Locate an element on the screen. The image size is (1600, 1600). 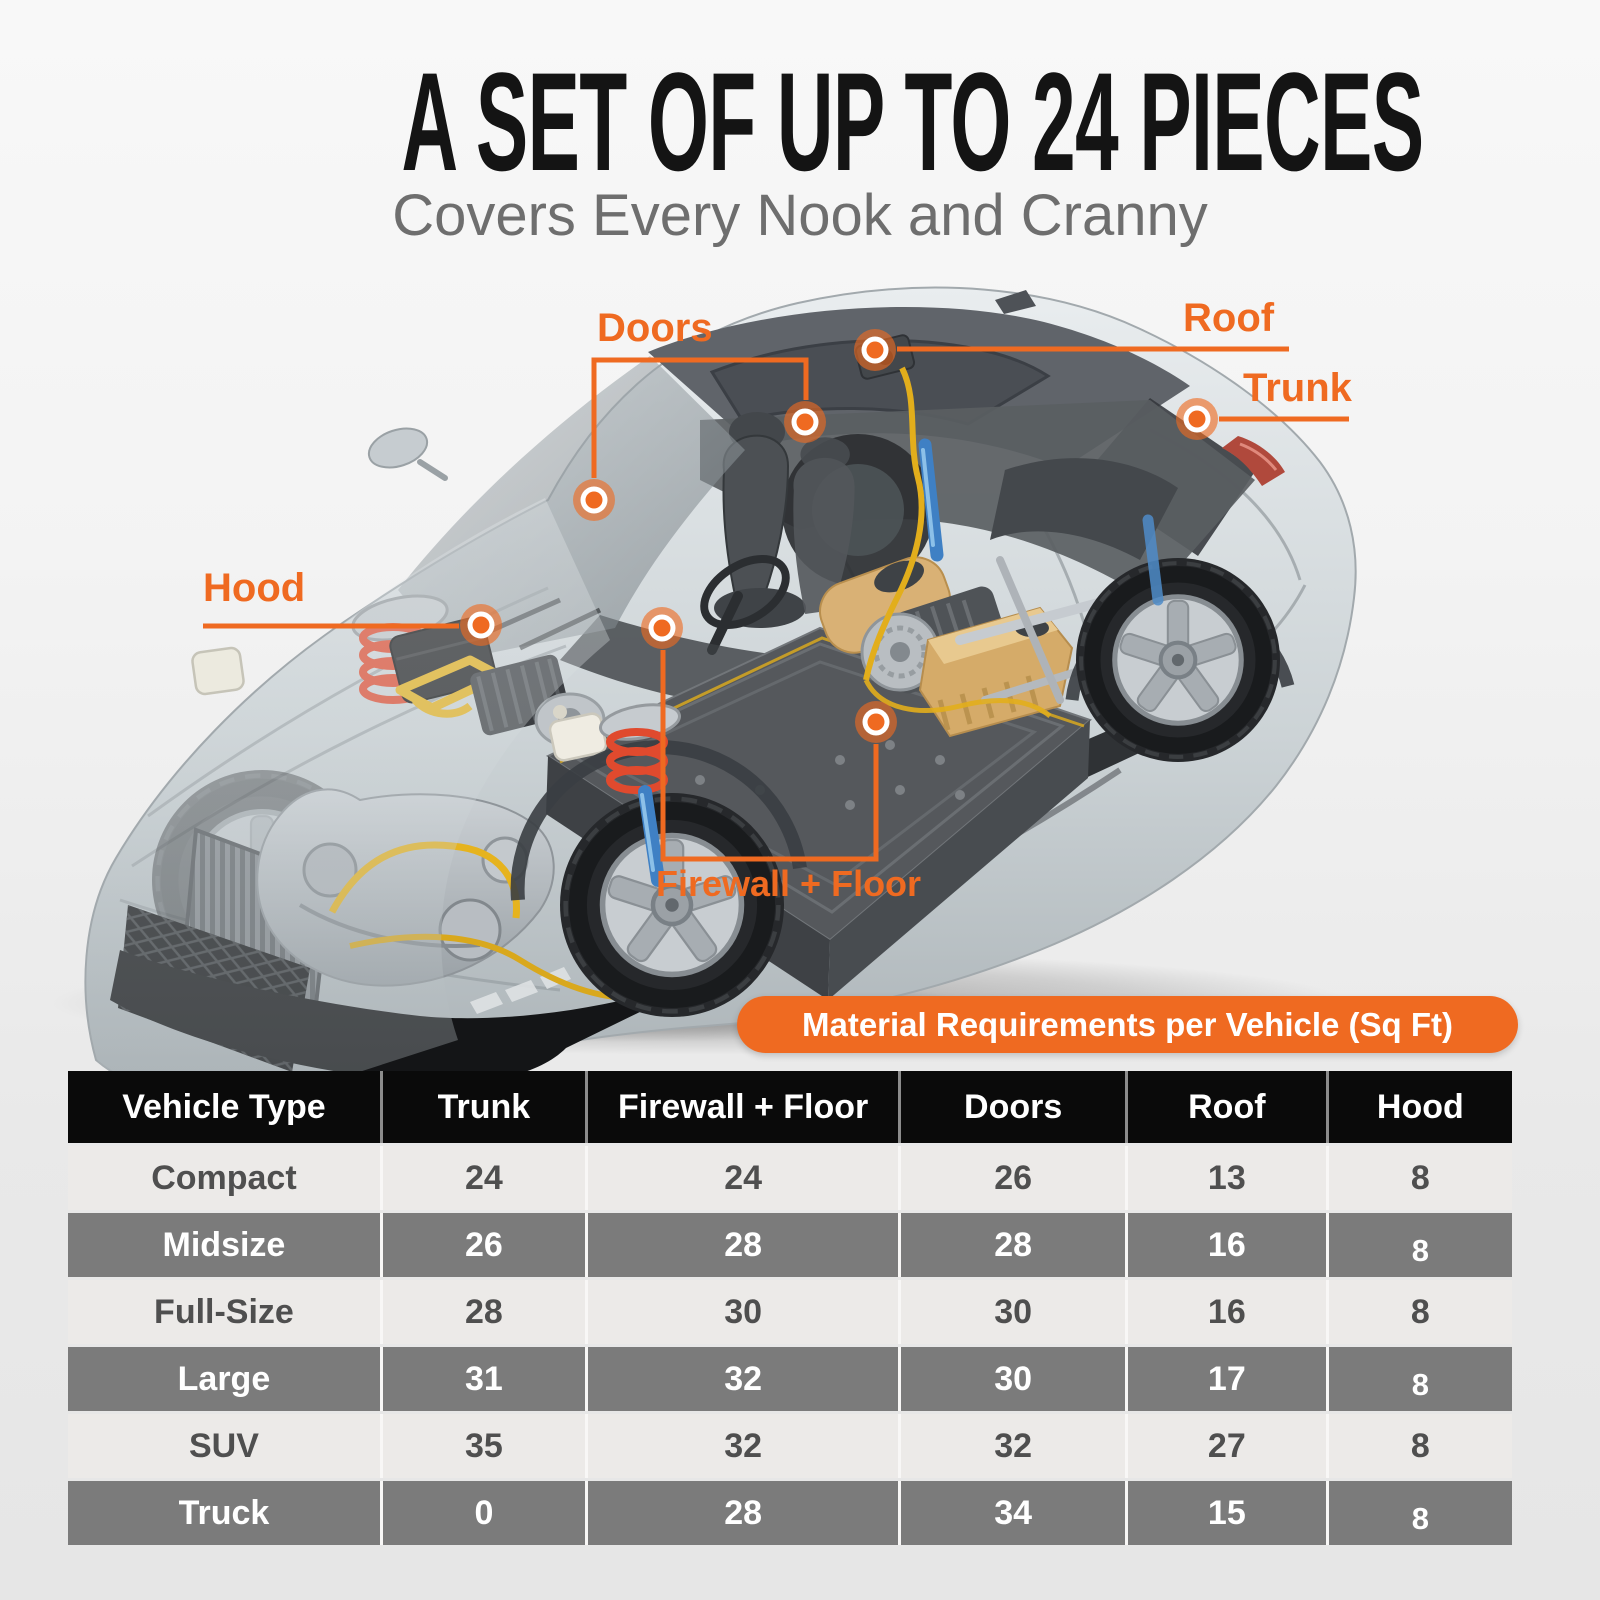
table-row-suv: SUV 35 32 32 27 8 is located at coordinates (790, 1446).